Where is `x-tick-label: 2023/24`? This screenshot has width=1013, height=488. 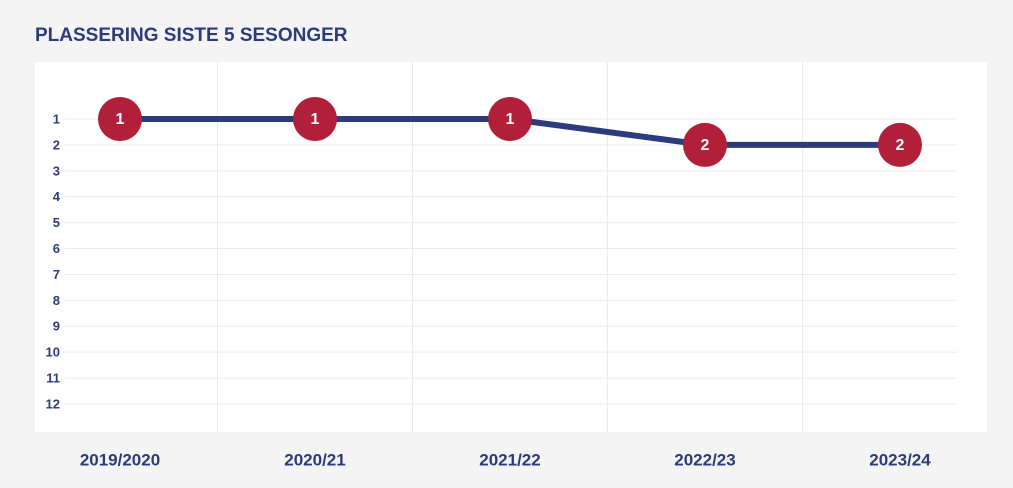
x-tick-label: 2023/24 is located at coordinates (900, 459).